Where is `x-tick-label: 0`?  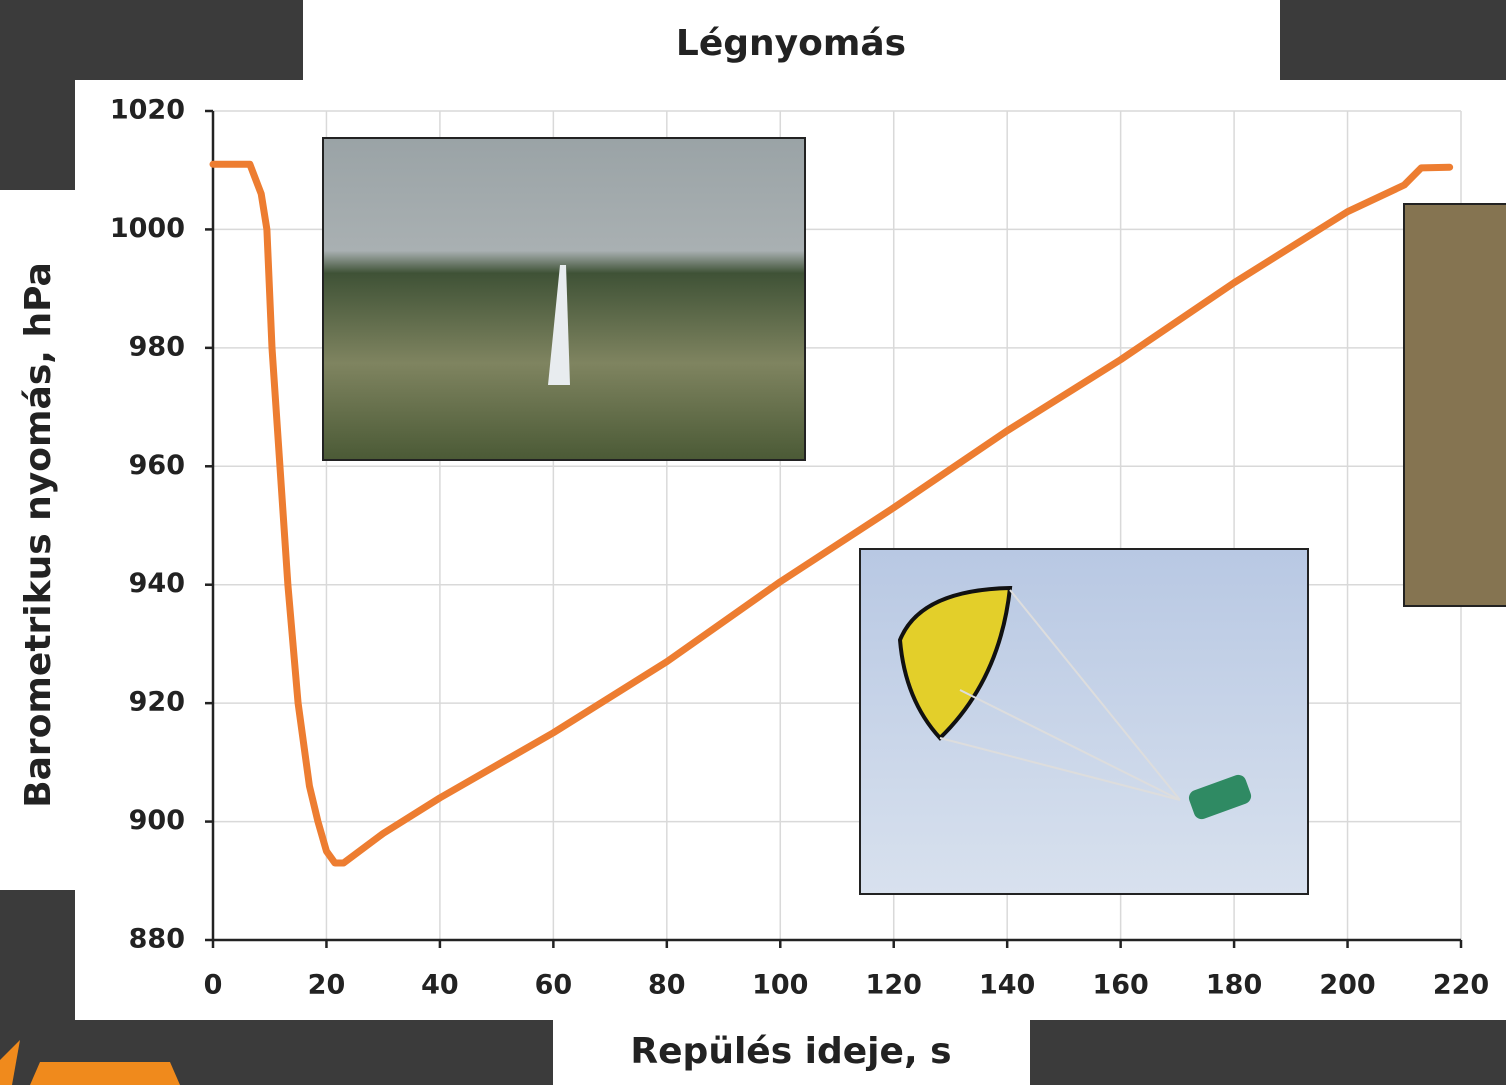 x-tick-label: 0 is located at coordinates (213, 985).